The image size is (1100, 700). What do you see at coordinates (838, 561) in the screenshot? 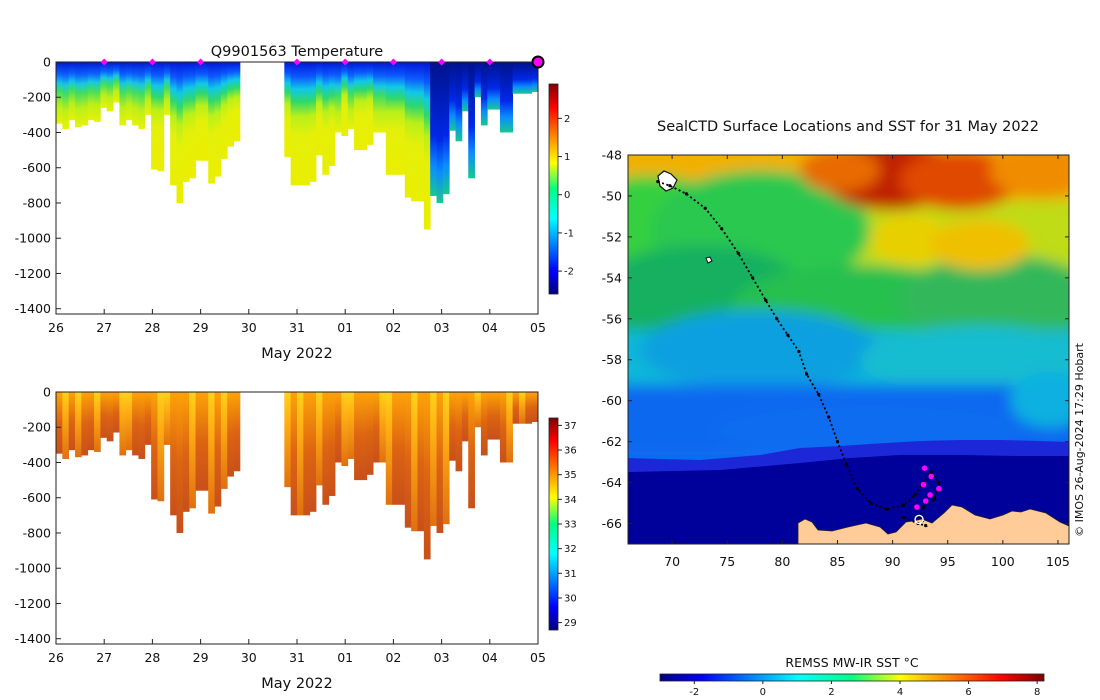
I see `lon-tick-label: 85` at bounding box center [838, 561].